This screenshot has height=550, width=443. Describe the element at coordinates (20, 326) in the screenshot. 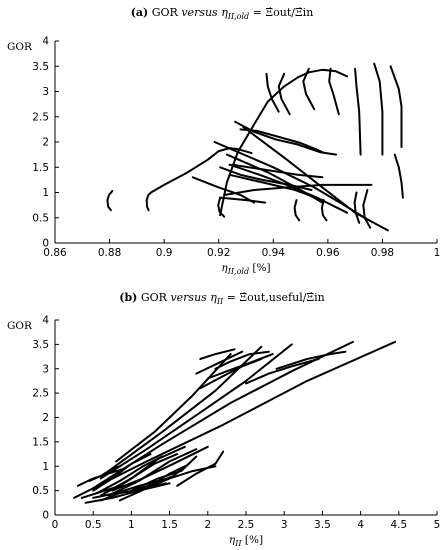

I see `panel-b-y-label: GOR` at that location.